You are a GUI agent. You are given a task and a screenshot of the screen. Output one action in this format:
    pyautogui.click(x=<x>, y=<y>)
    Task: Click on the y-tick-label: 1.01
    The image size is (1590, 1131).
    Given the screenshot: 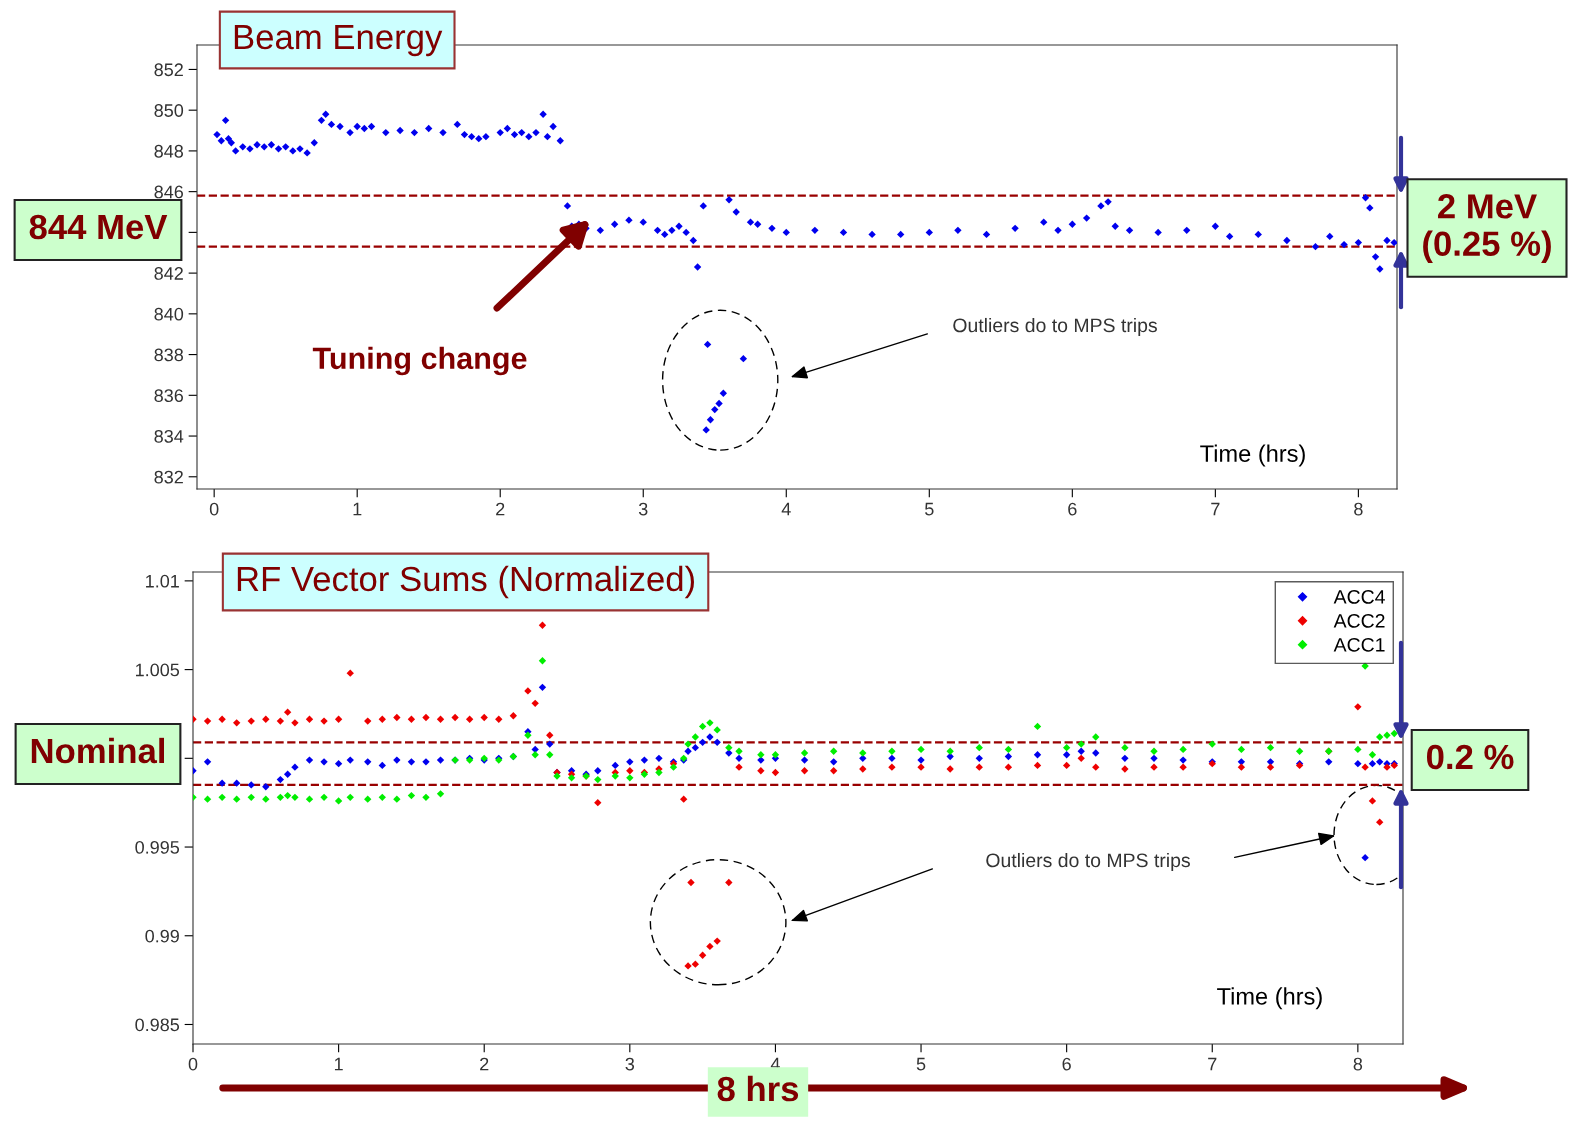 What is the action you would take?
    pyautogui.click(x=162, y=581)
    